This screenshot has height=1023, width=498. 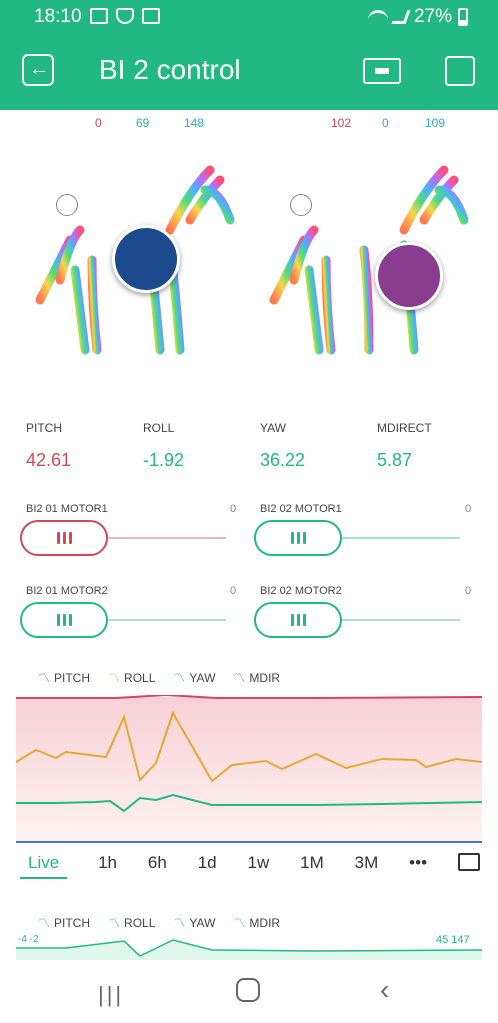 I want to click on zebra1-radio, so click(x=67, y=205).